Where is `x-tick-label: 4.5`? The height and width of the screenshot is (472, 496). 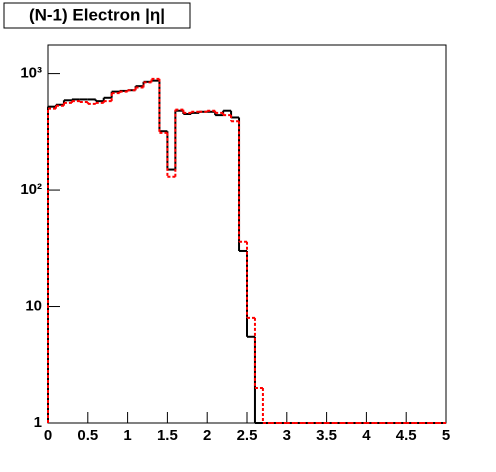 x-tick-label: 4.5 is located at coordinates (406, 435).